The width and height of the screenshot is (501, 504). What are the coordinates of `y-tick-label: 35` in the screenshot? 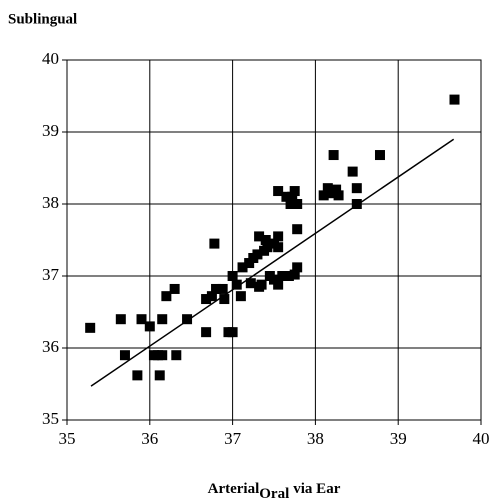 It's located at (50, 418).